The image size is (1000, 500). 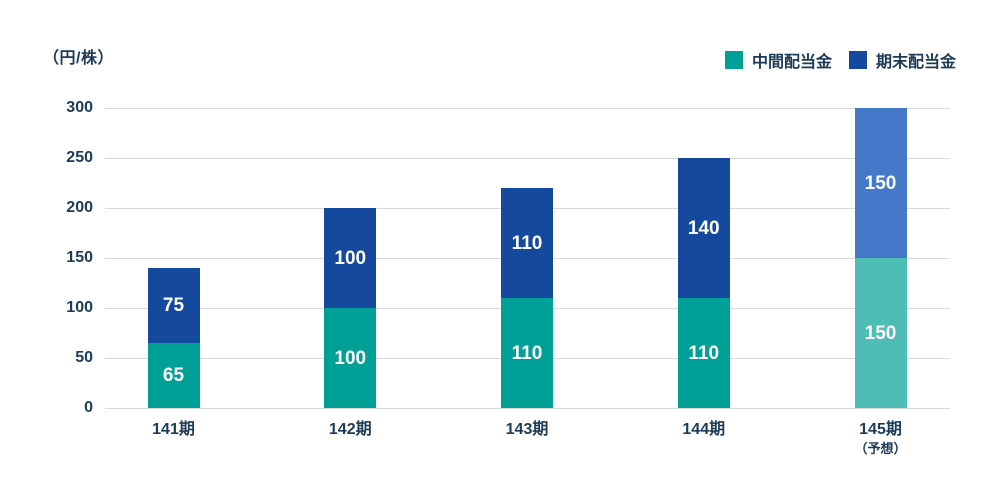 I want to click on x-axis-label: 141期, so click(x=173, y=429).